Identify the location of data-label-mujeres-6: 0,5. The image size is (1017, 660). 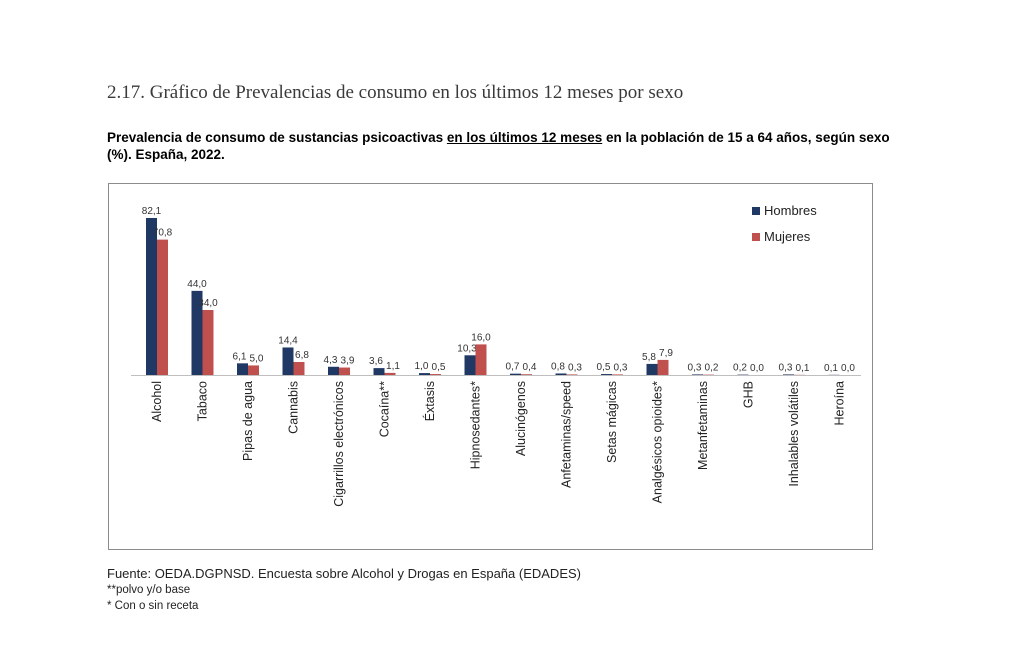
(439, 367).